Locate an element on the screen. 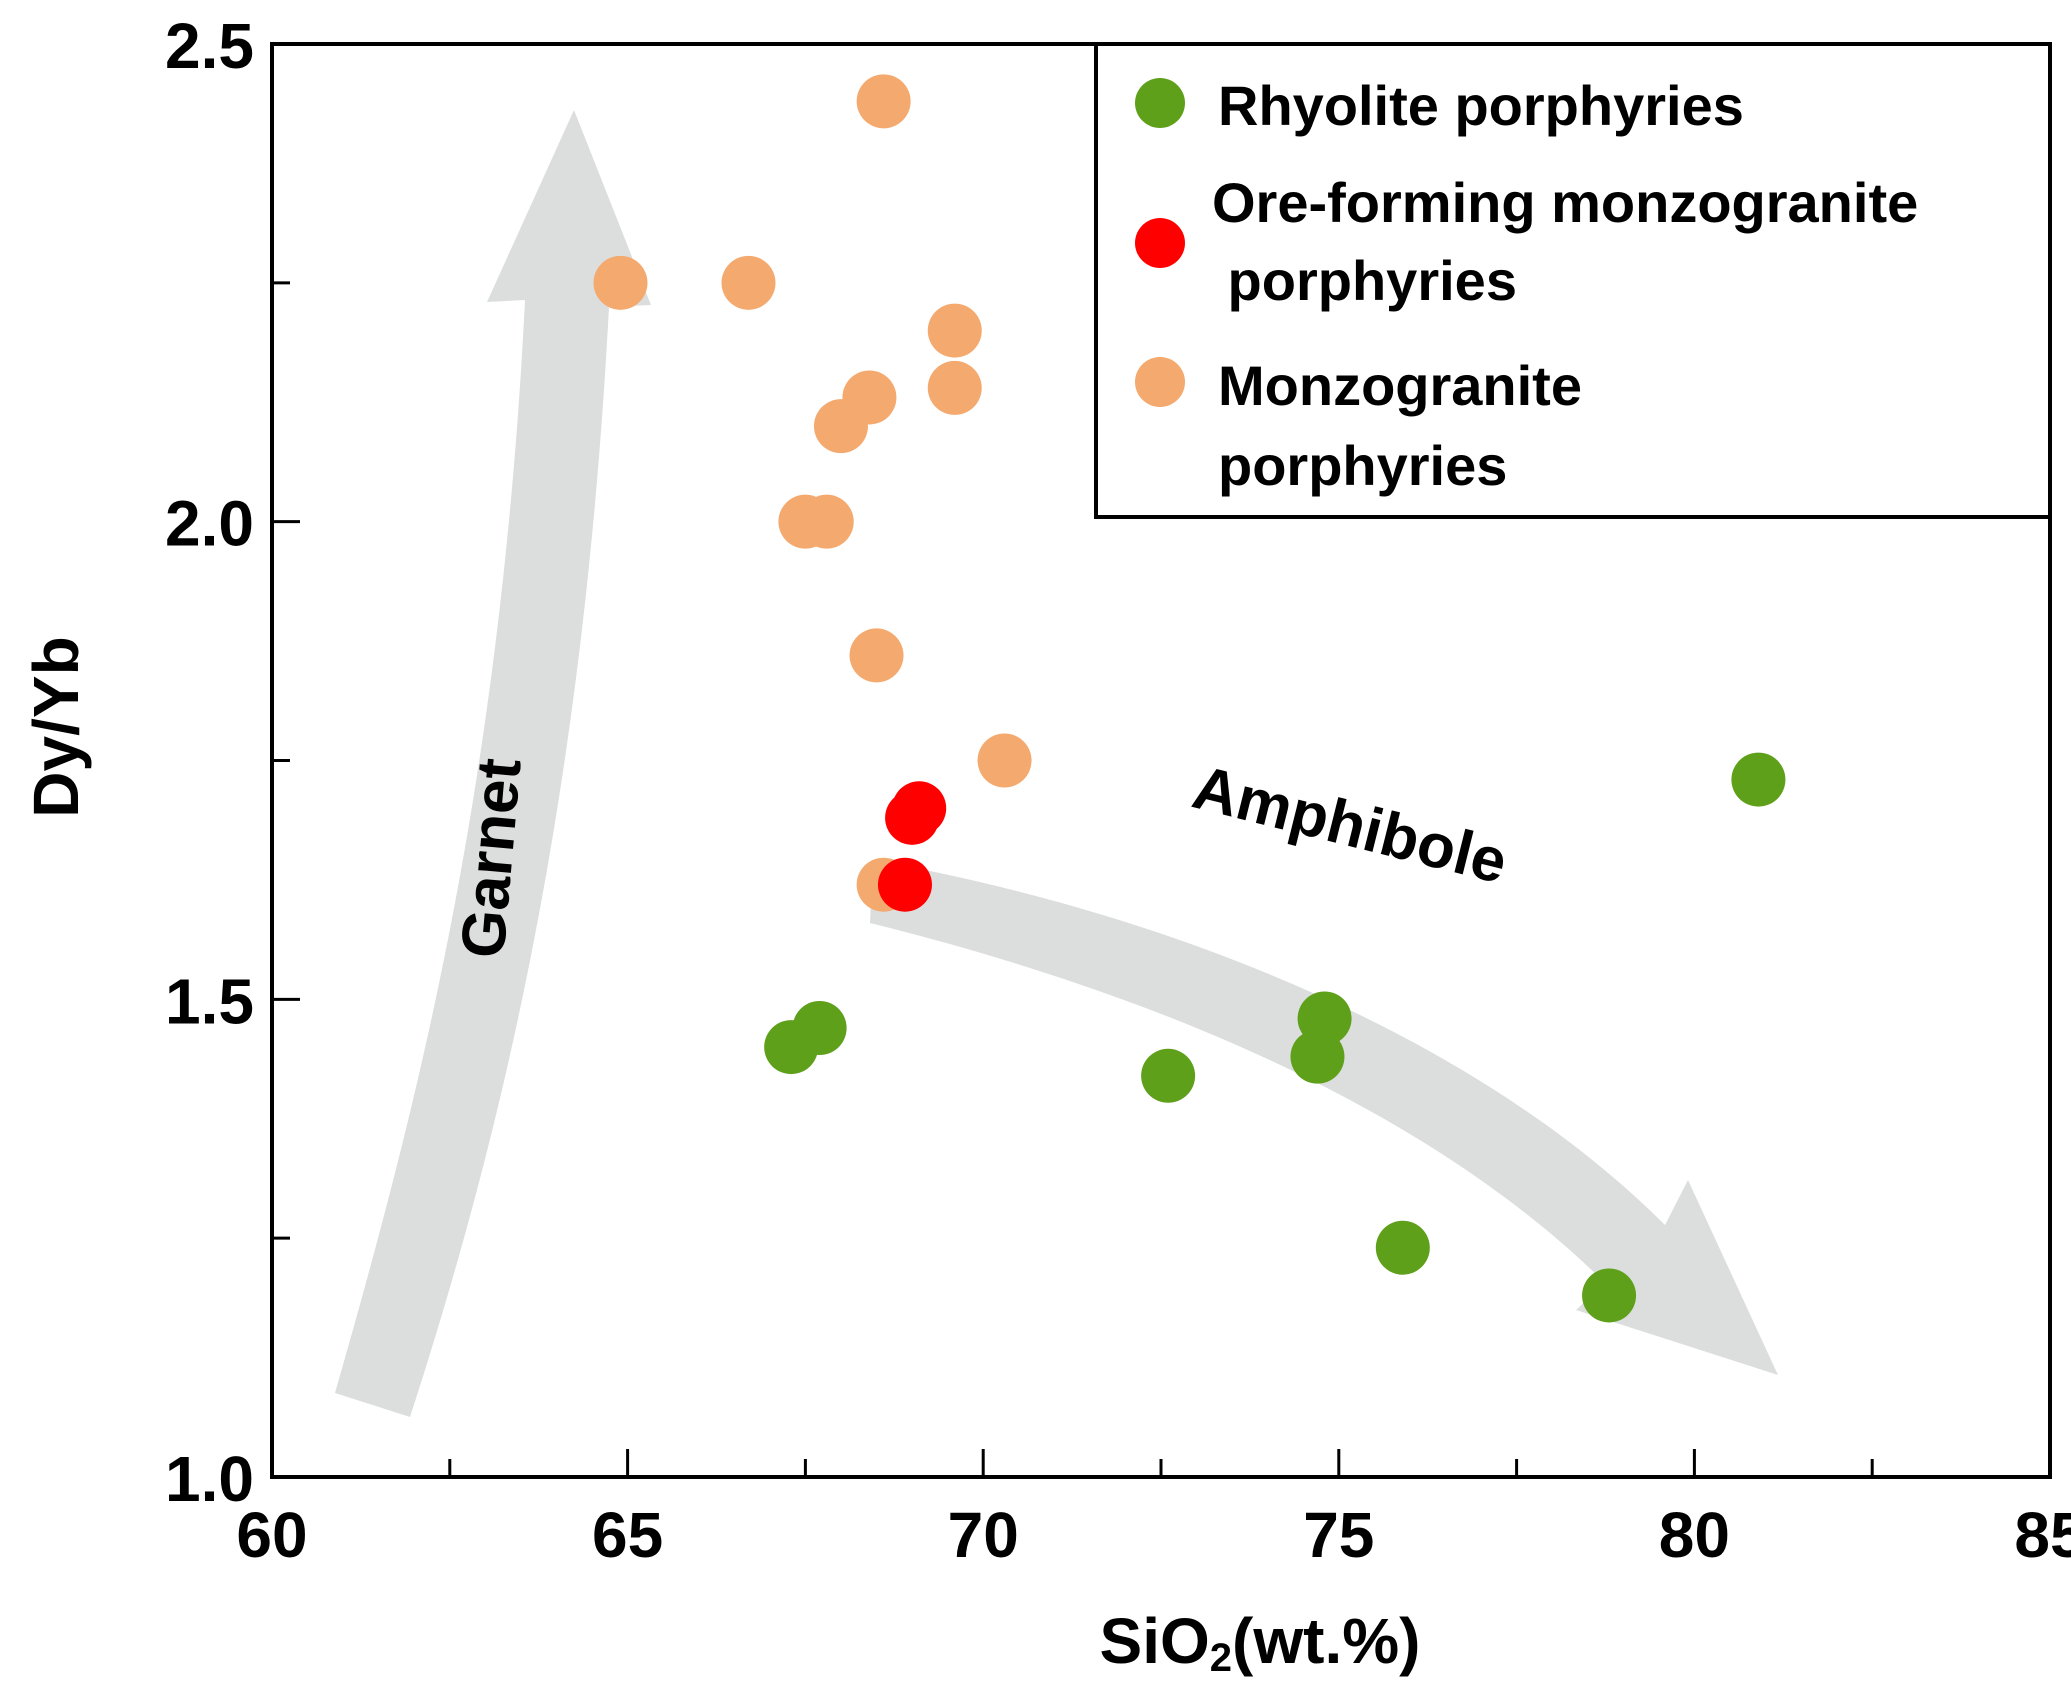 The width and height of the screenshot is (2071, 1707). legend-label-monzogranite-line2: porphyries is located at coordinates (1362, 465).